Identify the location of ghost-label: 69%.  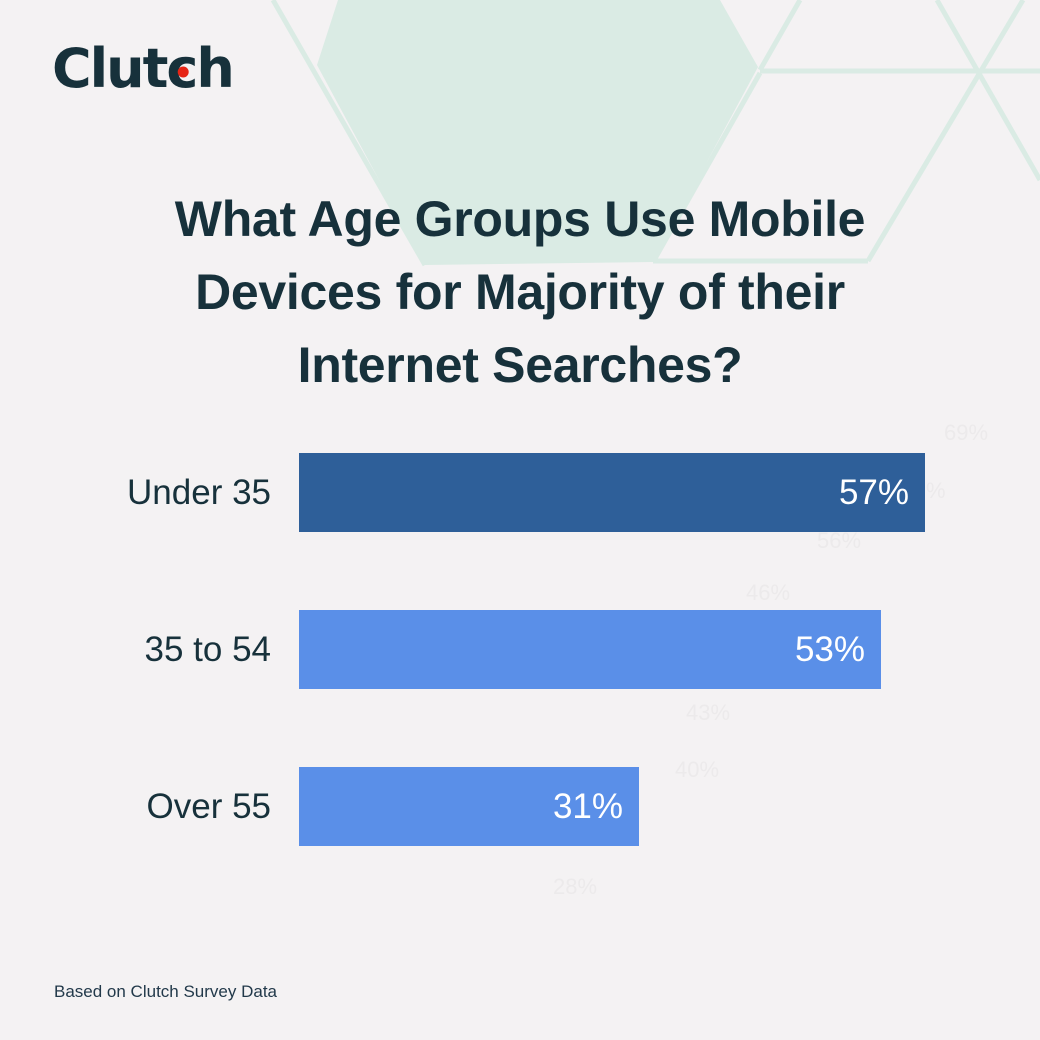
(966, 432).